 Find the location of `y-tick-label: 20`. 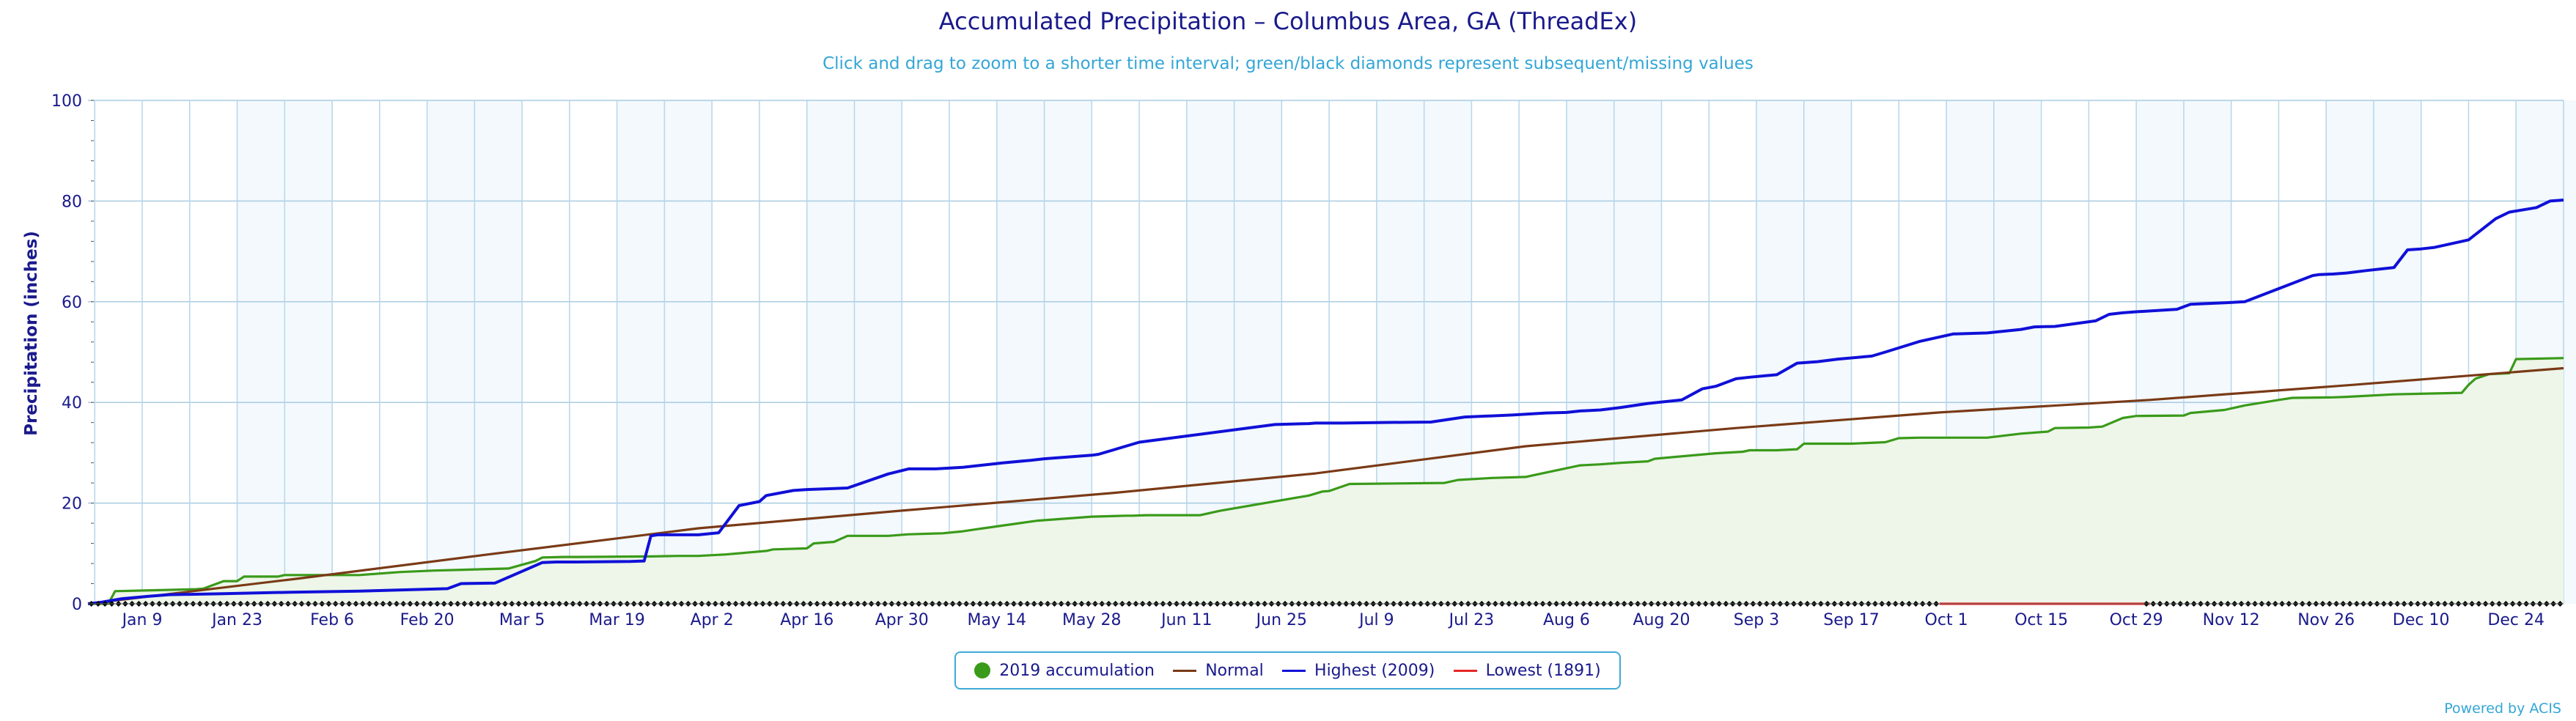

y-tick-label: 20 is located at coordinates (72, 504).